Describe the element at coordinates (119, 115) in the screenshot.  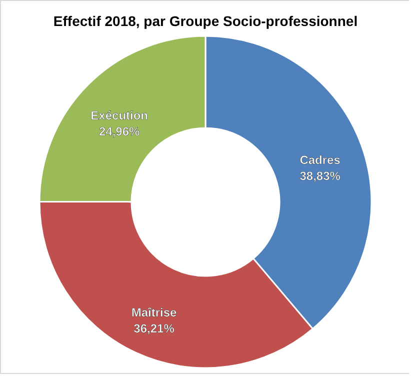
I see `slice-label: Exécution` at that location.